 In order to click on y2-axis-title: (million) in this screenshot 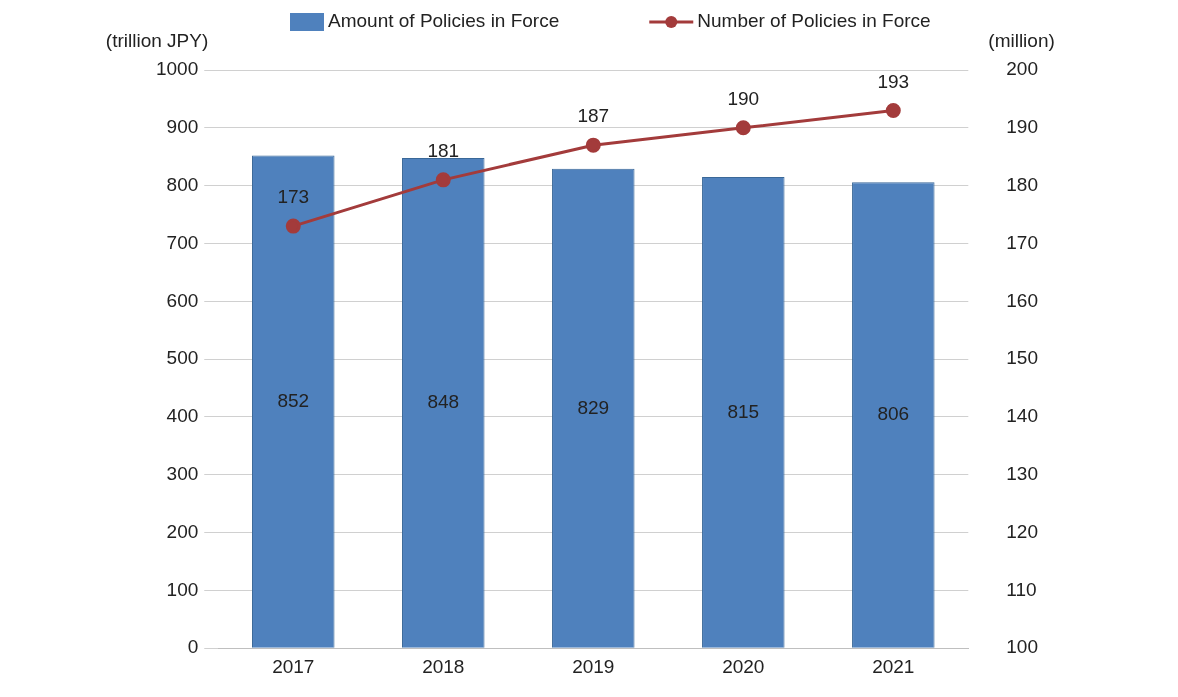, I will do `click(1021, 41)`.